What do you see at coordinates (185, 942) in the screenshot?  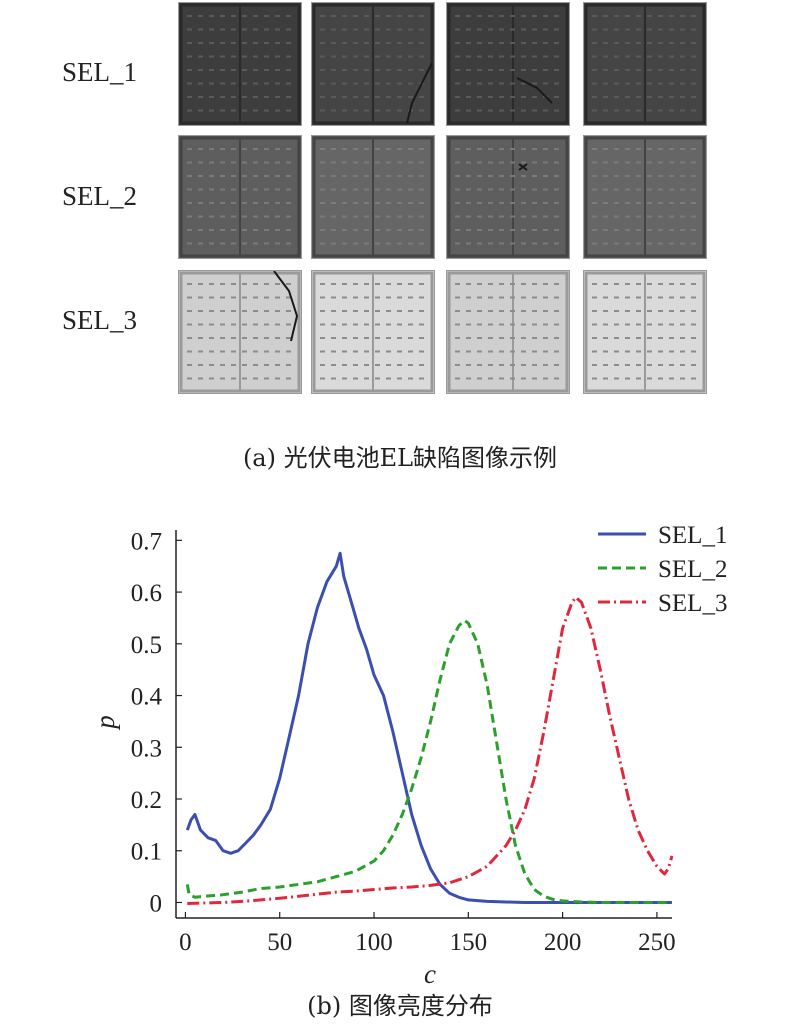 I see `x-tick-label: 0` at bounding box center [185, 942].